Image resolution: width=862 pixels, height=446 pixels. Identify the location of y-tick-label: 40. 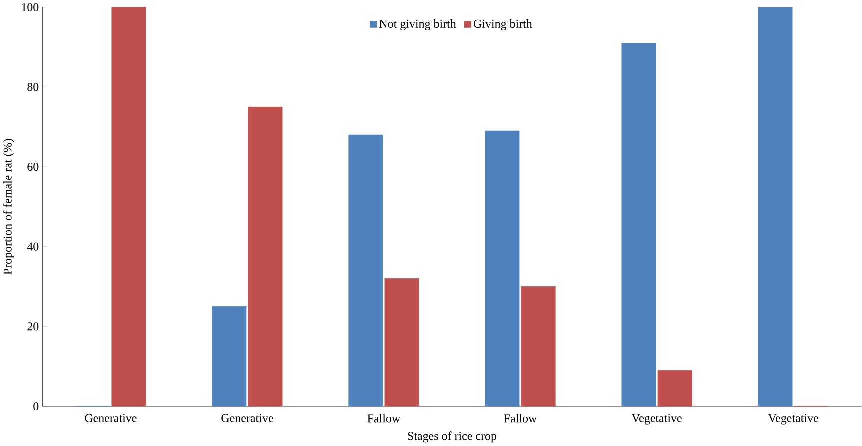
(33, 246).